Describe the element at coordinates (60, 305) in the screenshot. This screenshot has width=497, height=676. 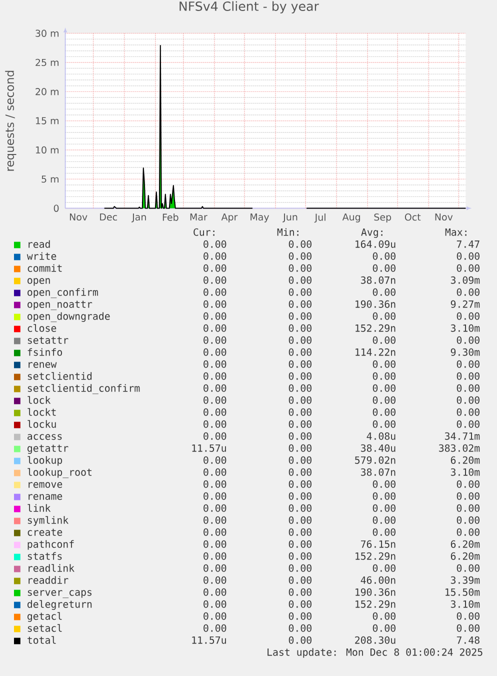
I see `legend-label: open_noattr` at that location.